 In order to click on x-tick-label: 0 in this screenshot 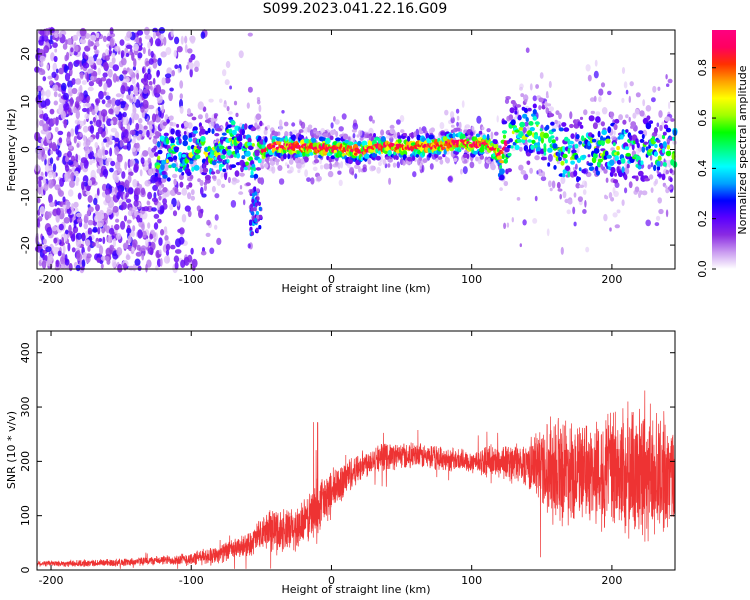, I will do `click(331, 580)`.